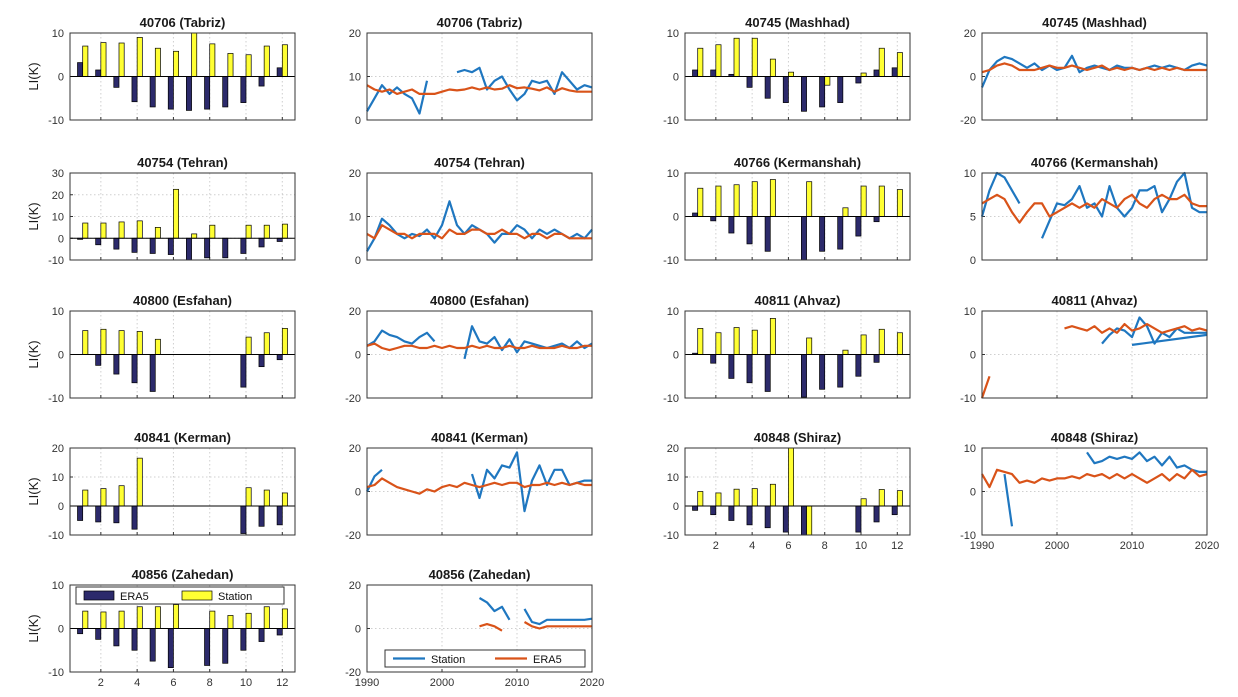  What do you see at coordinates (101, 683) in the screenshot?
I see `x-tick-label: 2` at bounding box center [101, 683].